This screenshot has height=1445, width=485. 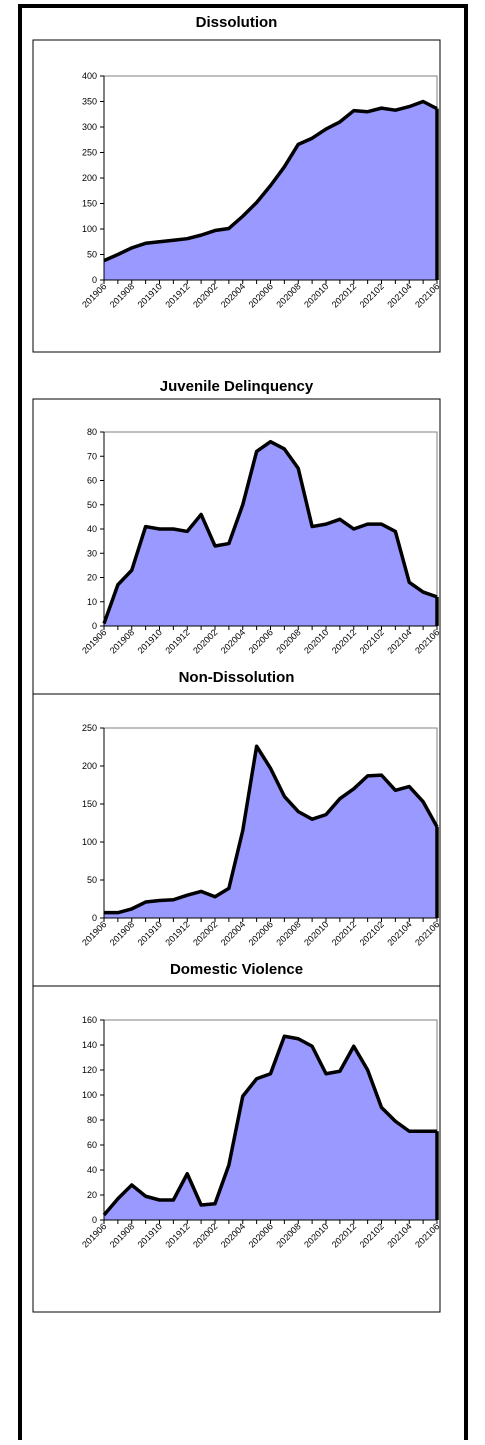 I want to click on y-tick-label: 350, so click(x=89, y=102).